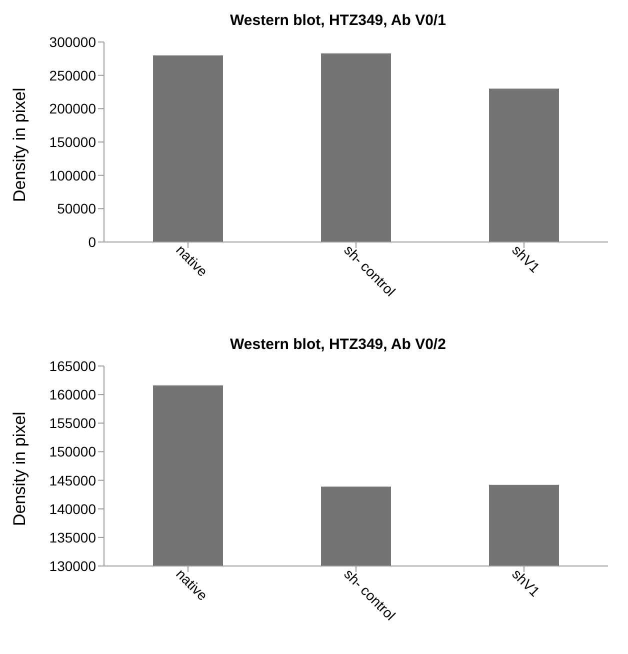 This screenshot has width=628, height=654. Describe the element at coordinates (72, 566) in the screenshot. I see `y-tick-label: 130000` at that location.